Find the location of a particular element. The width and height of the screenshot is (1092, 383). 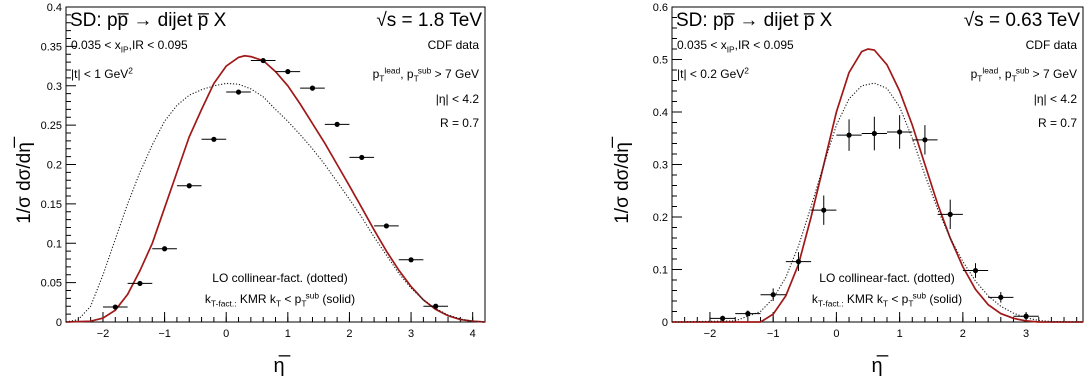

y-axis-label-left: 1/σ dσ/dη̅ is located at coordinates (24, 180).